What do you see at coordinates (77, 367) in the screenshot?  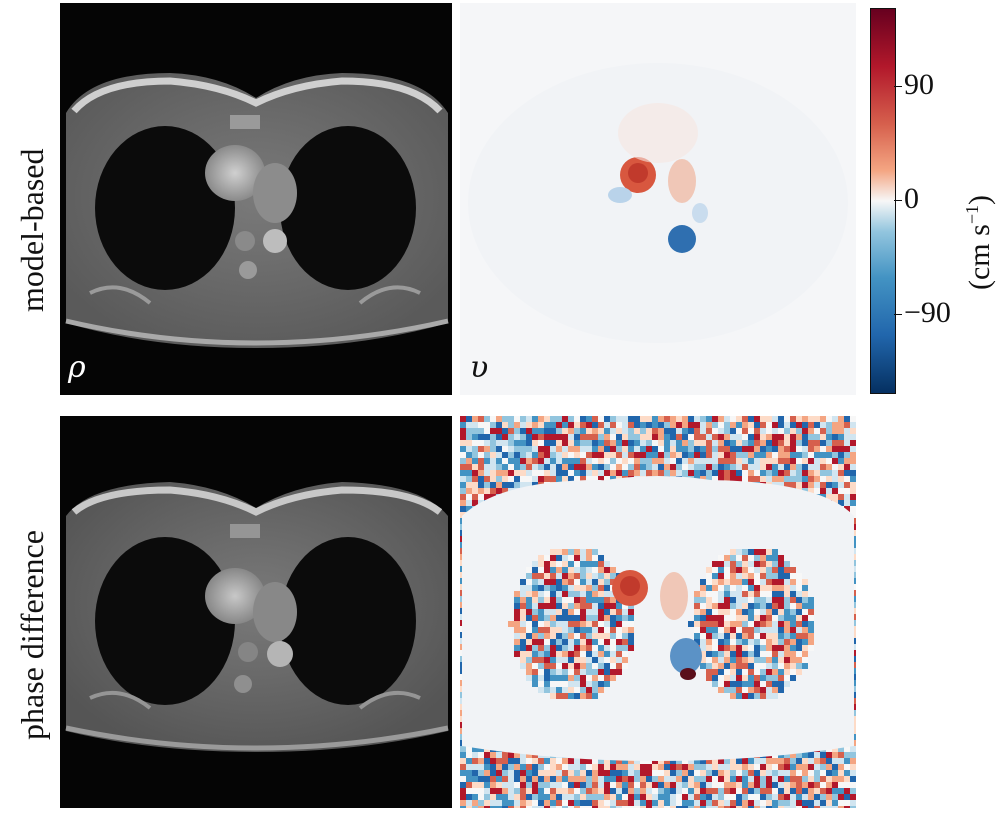 I see `panel-label-rho: ρ` at bounding box center [77, 367].